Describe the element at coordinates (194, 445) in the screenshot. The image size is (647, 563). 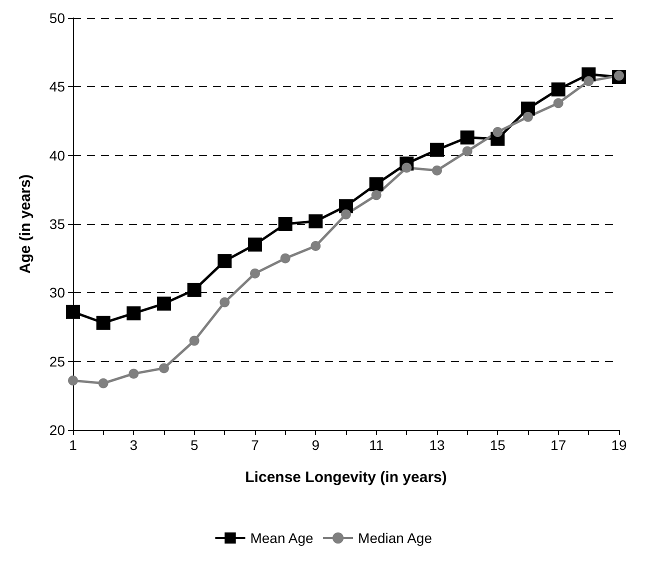
I see `x-tick-label: 5` at that location.